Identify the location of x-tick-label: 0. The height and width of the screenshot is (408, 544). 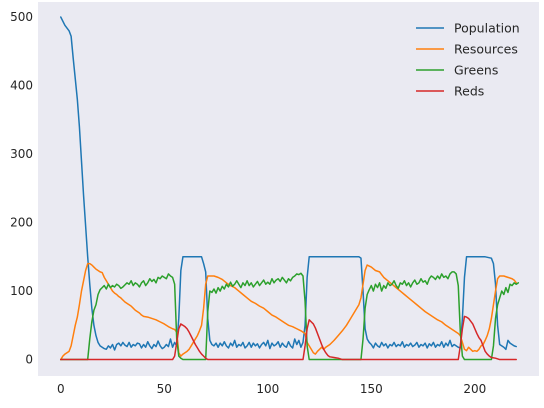
(61, 389).